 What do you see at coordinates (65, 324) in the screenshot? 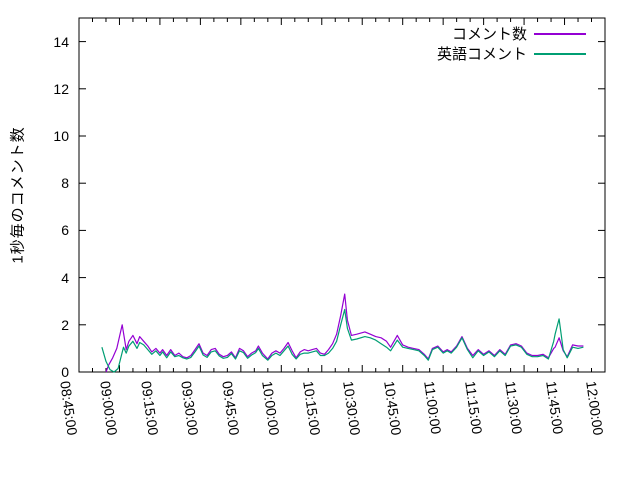
I see `y-axis-tick-label: 2` at bounding box center [65, 324].